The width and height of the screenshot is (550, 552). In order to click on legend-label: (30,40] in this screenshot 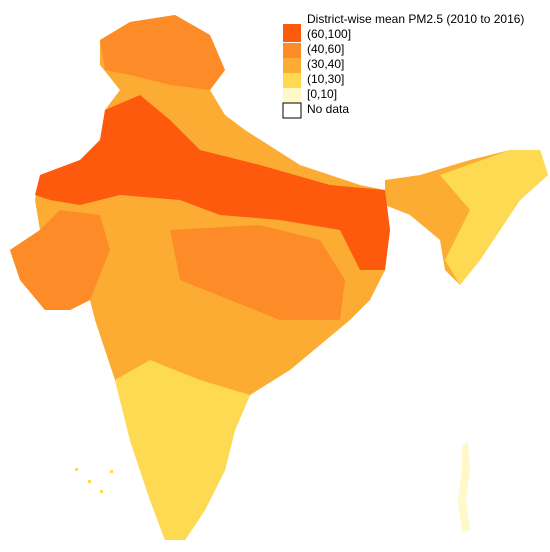, I will do `click(325, 64)`.